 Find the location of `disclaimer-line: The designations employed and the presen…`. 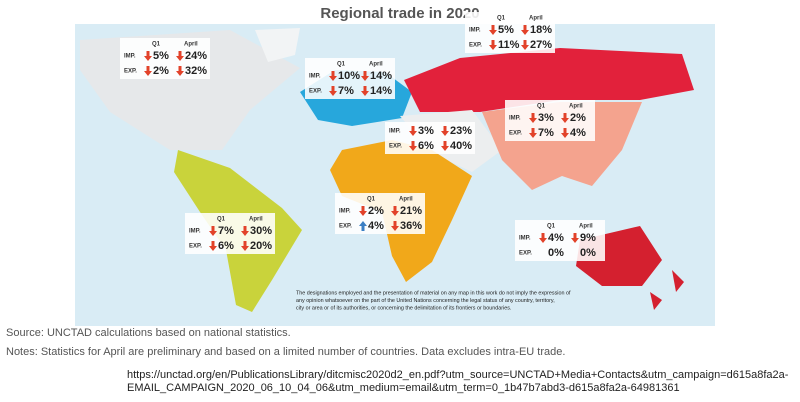

disclaimer-line: The designations employed and the presen… is located at coordinates (433, 293).